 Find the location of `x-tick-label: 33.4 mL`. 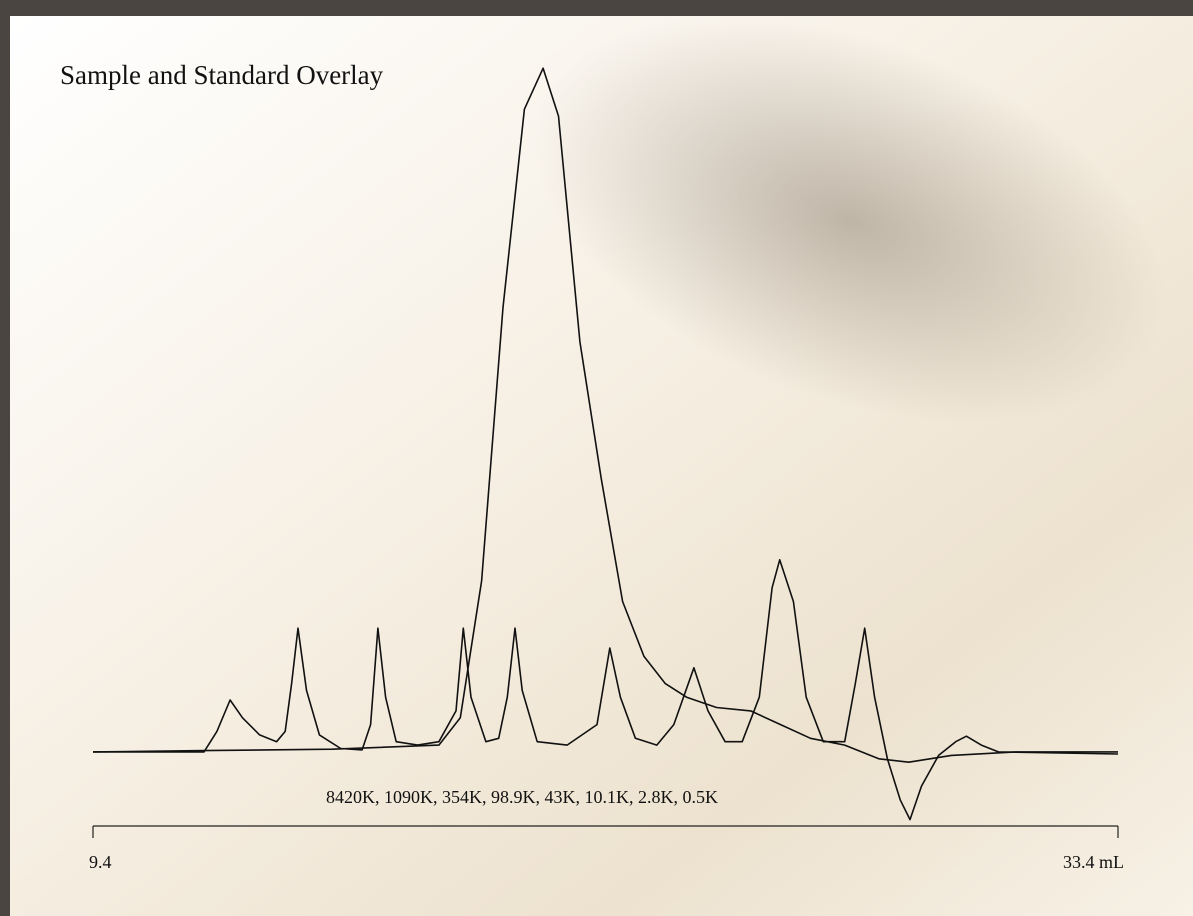

x-tick-label: 33.4 mL is located at coordinates (1093, 862).